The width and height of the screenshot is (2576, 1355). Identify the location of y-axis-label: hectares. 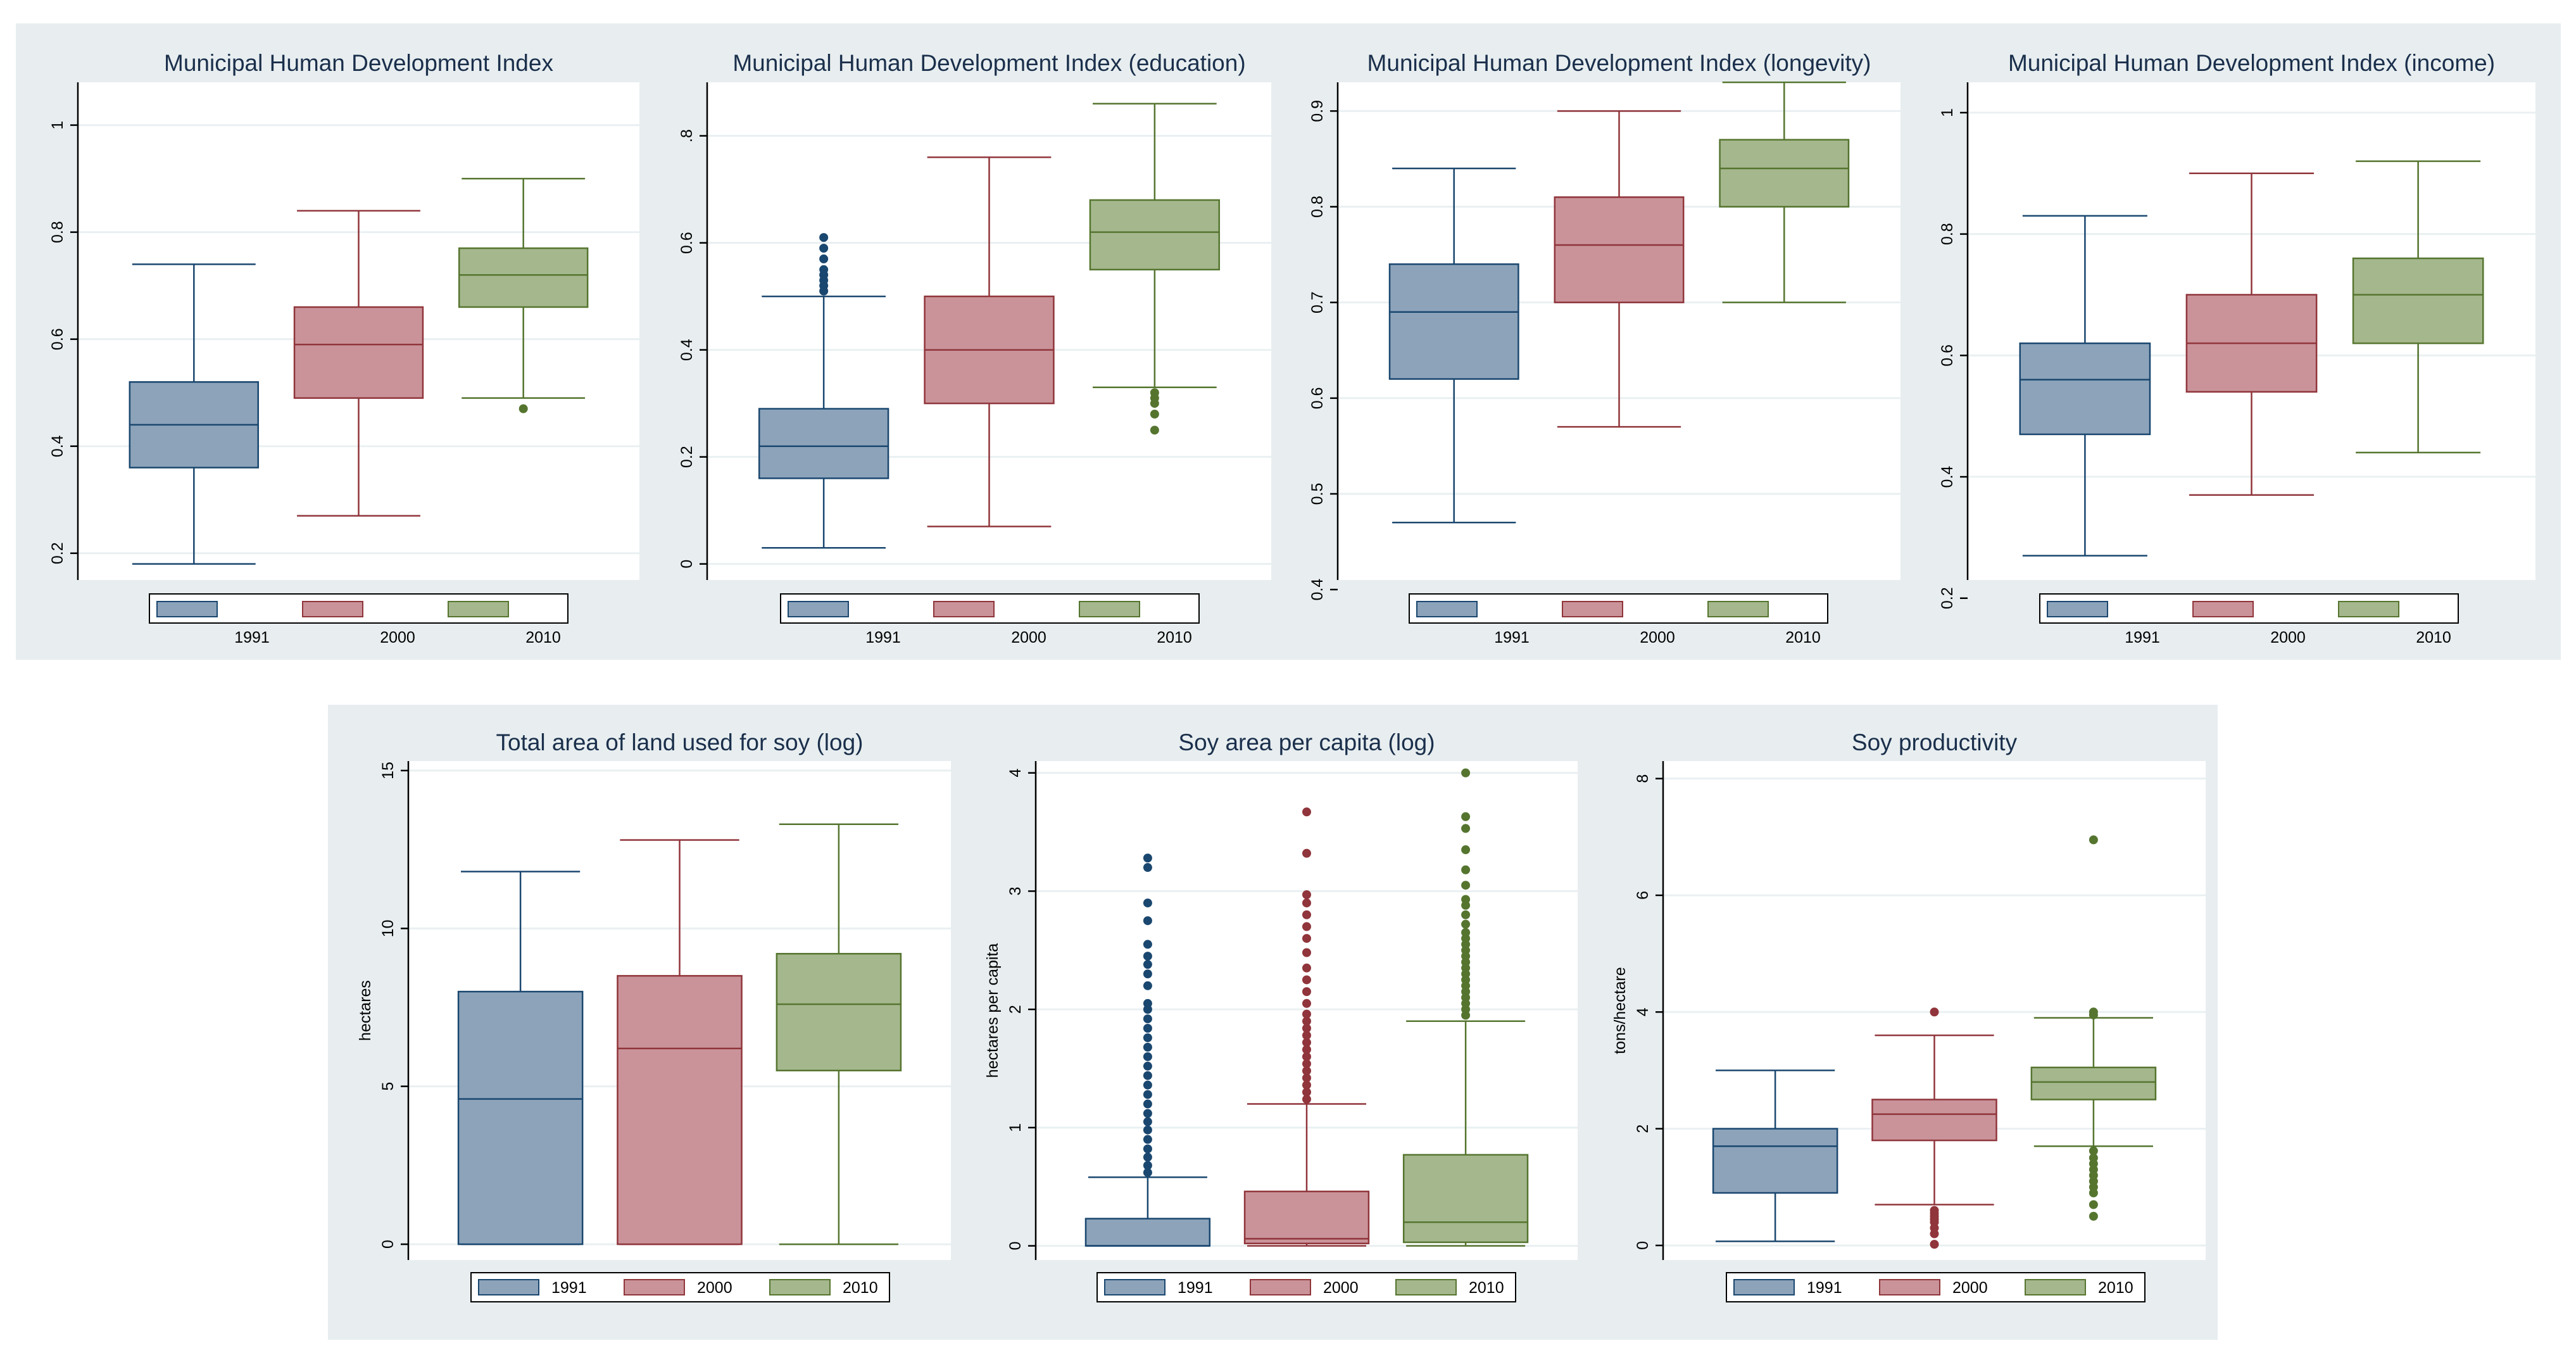
(365, 1010).